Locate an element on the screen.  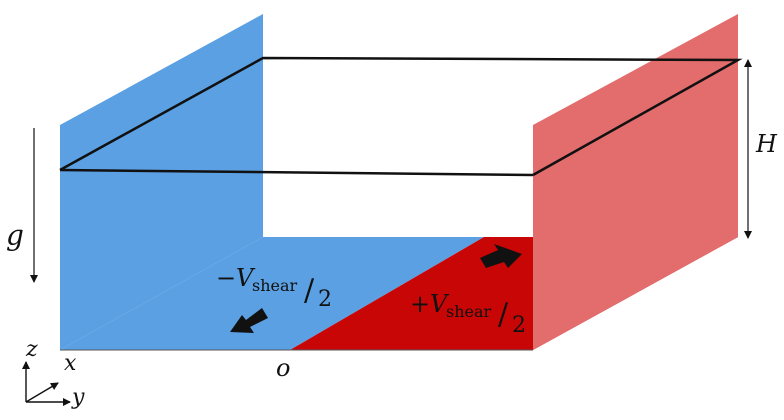
axis-y-label: y is located at coordinates (78, 397).